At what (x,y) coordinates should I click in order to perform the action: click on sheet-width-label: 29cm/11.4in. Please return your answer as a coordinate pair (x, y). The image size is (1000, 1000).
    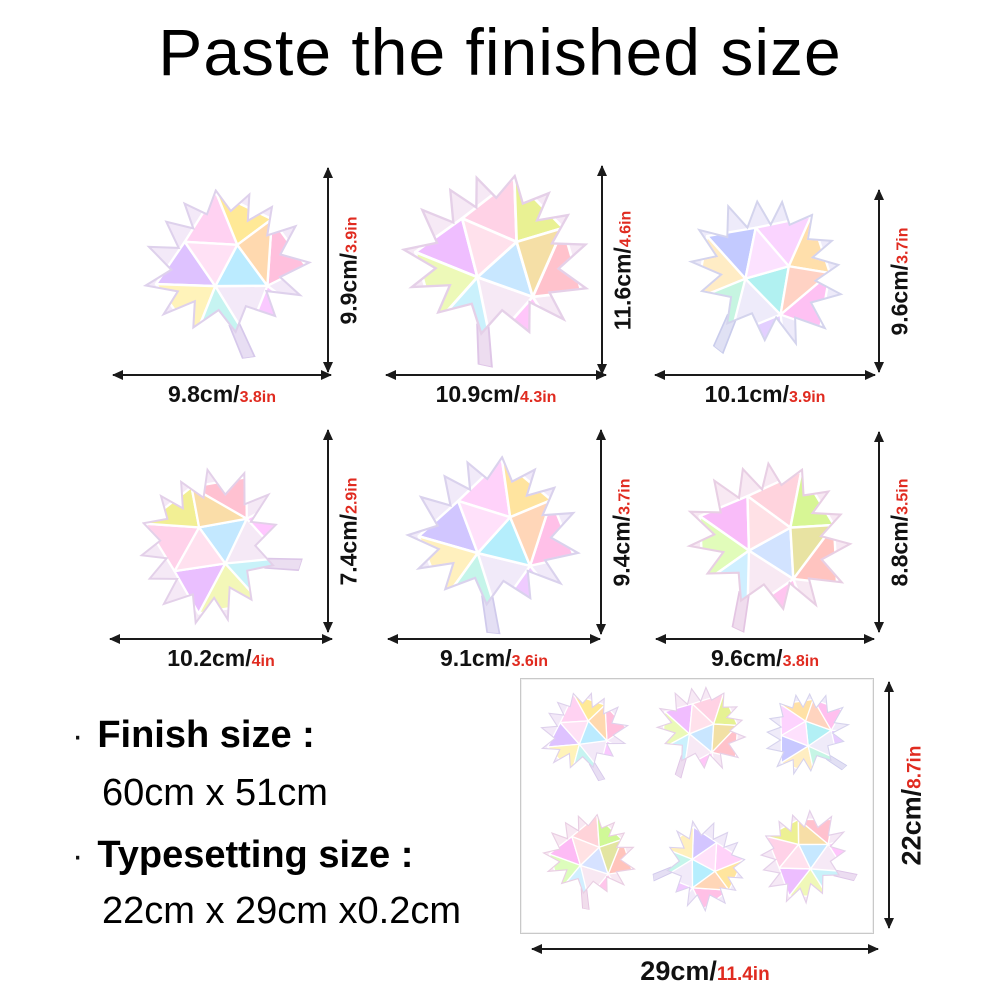
    Looking at the image, I should click on (705, 971).